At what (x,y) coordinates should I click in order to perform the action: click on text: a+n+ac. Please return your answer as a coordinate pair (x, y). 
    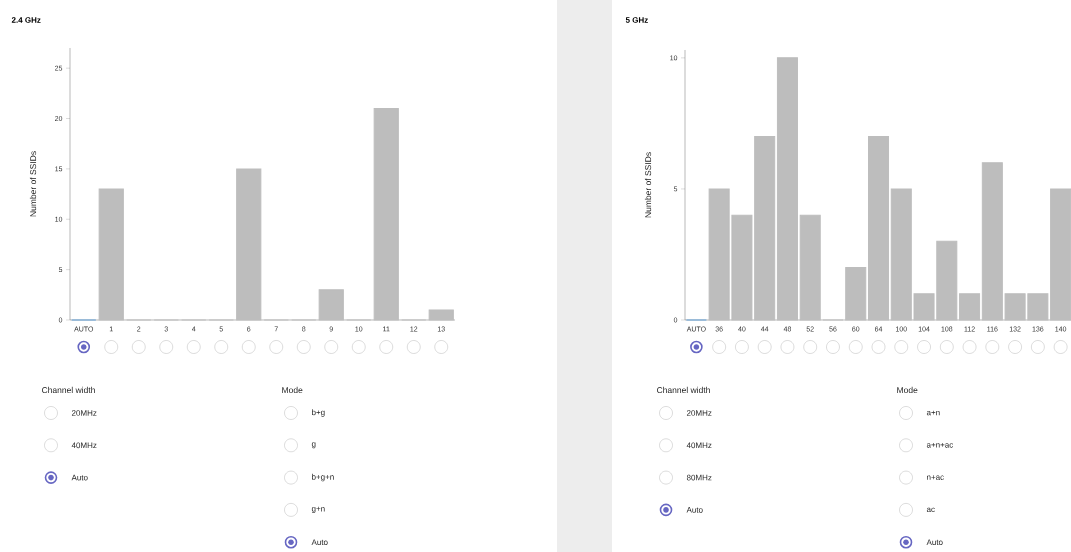
    Looking at the image, I should click on (940, 445).